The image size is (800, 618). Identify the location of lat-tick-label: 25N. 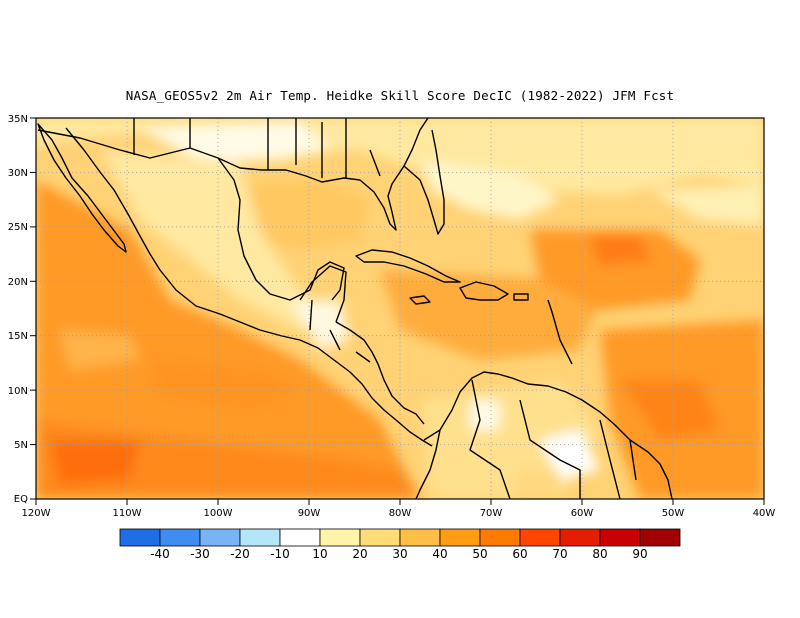
(18, 227).